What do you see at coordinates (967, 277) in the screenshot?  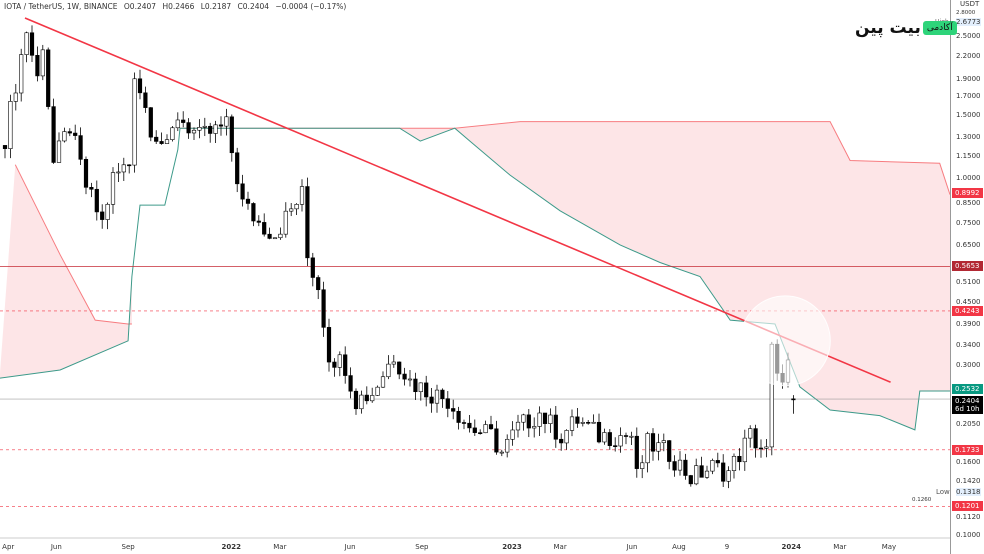 I see `price-axis` at bounding box center [967, 277].